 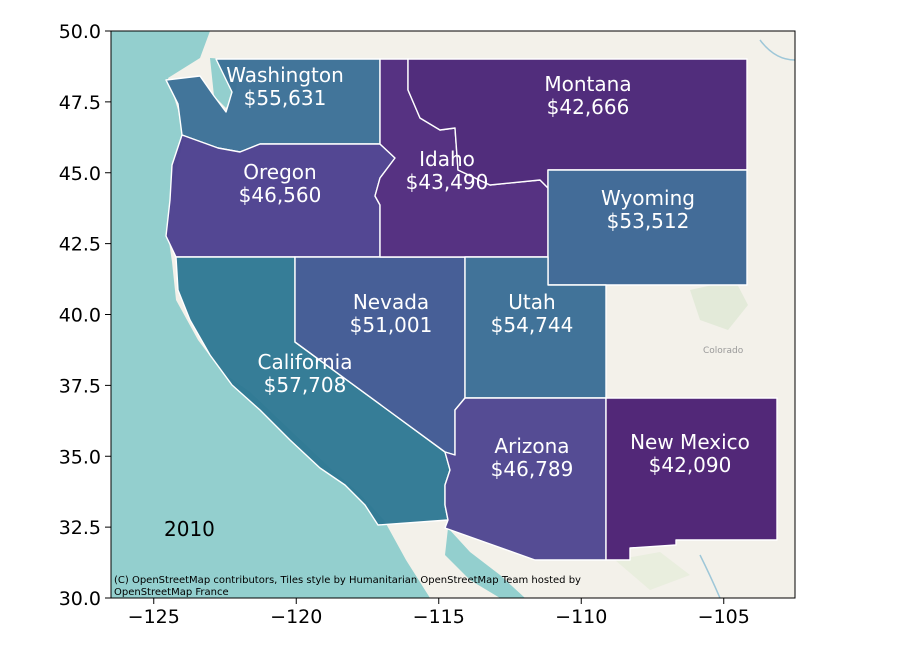 I want to click on basemap-label-colorado: Colorado, so click(x=723, y=351).